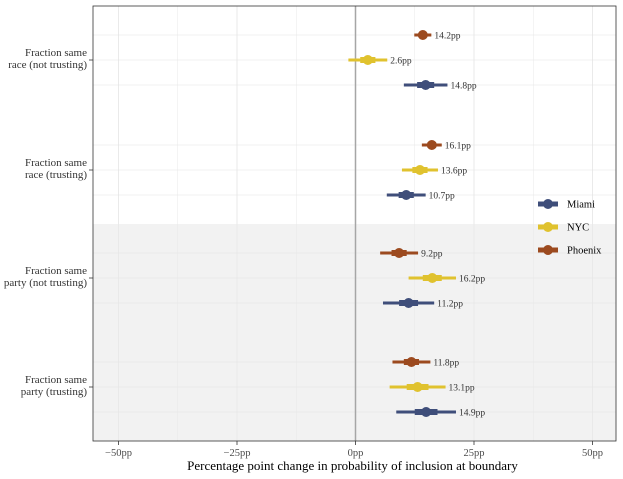  I want to click on x-tick-label: 50pp, so click(592, 453).